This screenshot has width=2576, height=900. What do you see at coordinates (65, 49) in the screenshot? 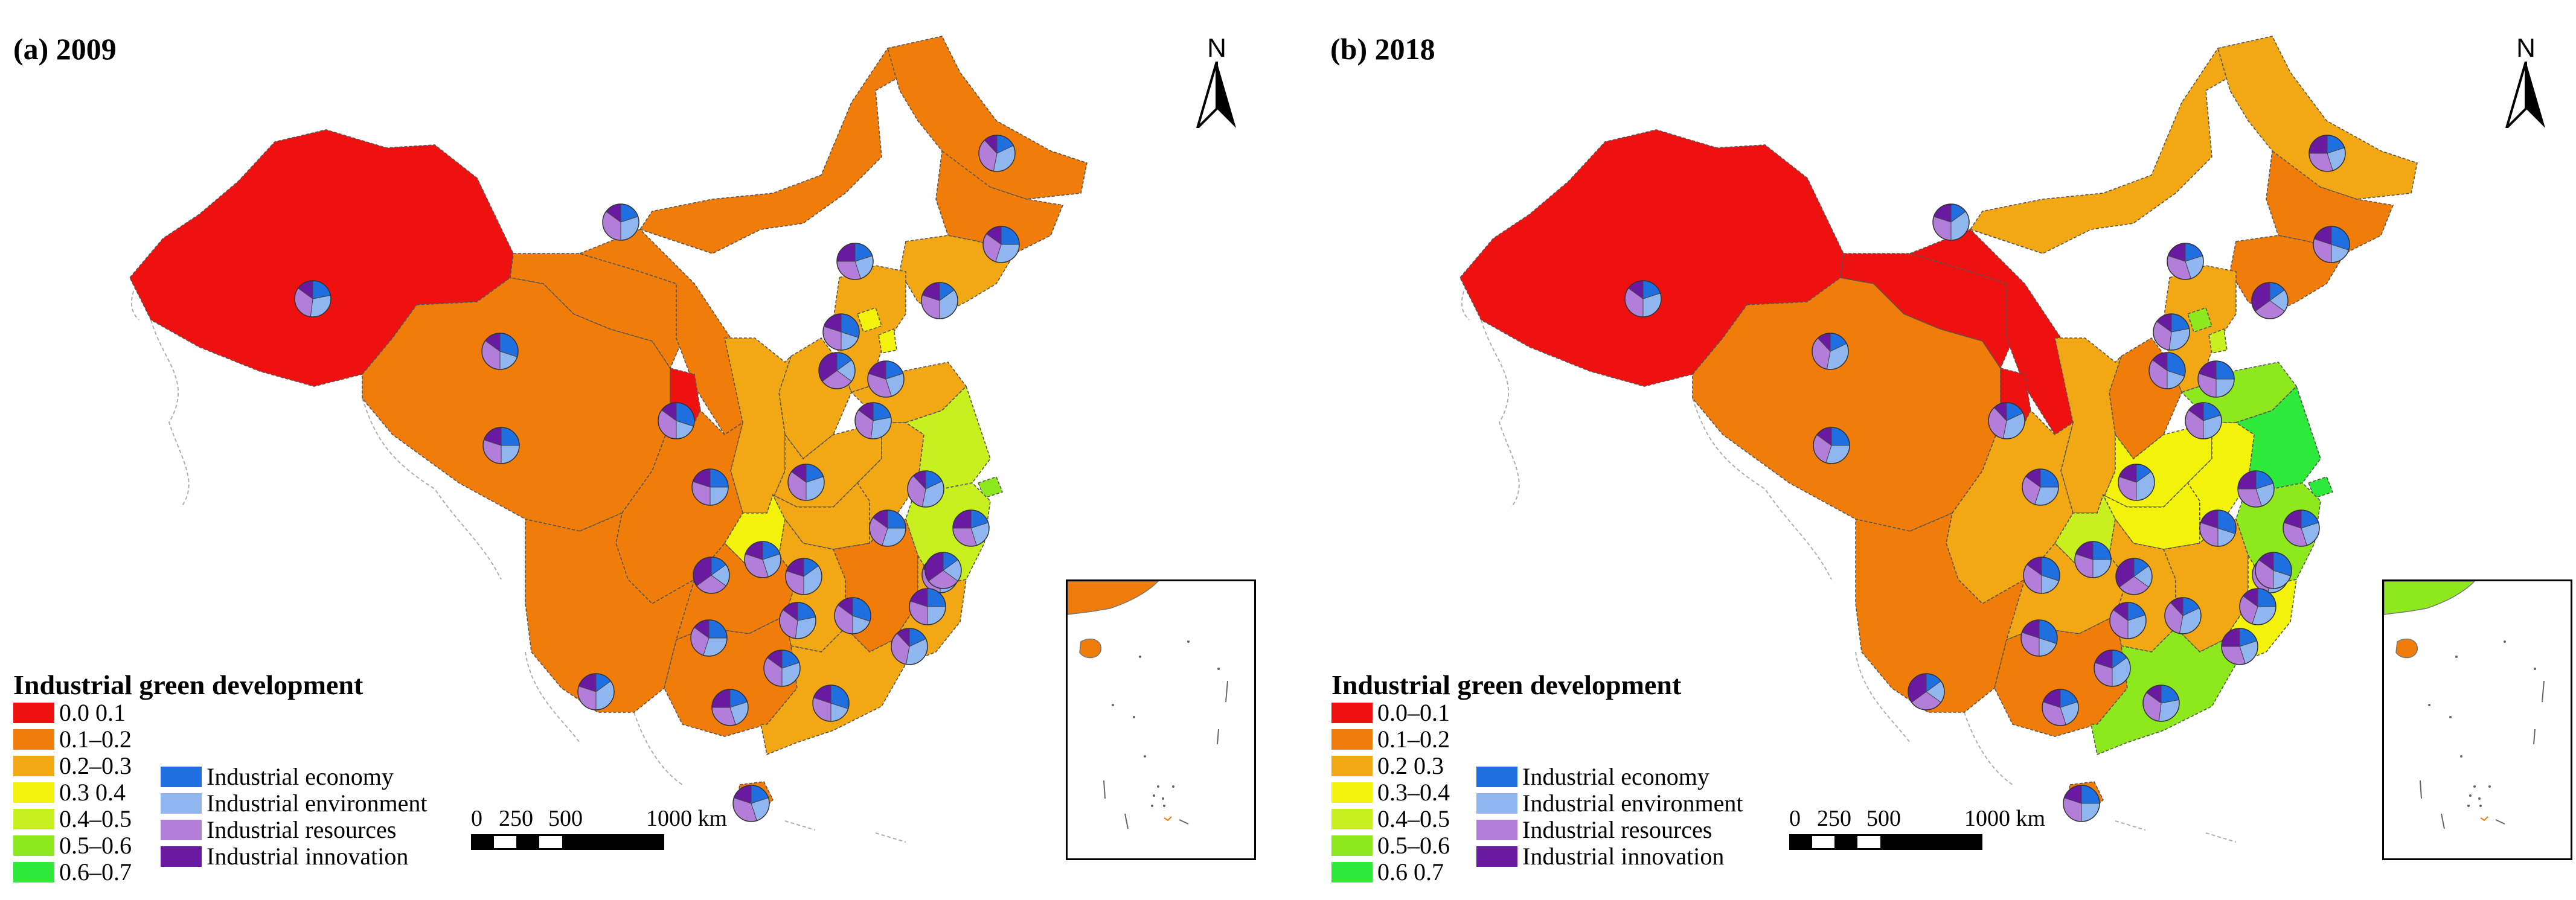
I see `panel-title: (a) 2009` at bounding box center [65, 49].